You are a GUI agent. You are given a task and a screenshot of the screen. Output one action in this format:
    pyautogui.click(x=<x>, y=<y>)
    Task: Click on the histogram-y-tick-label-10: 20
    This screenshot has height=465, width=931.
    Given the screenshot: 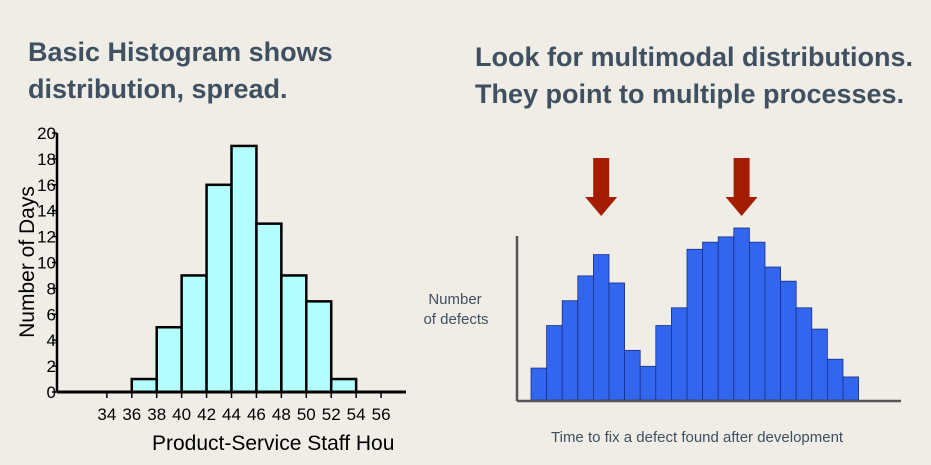 What is the action you would take?
    pyautogui.click(x=46, y=133)
    